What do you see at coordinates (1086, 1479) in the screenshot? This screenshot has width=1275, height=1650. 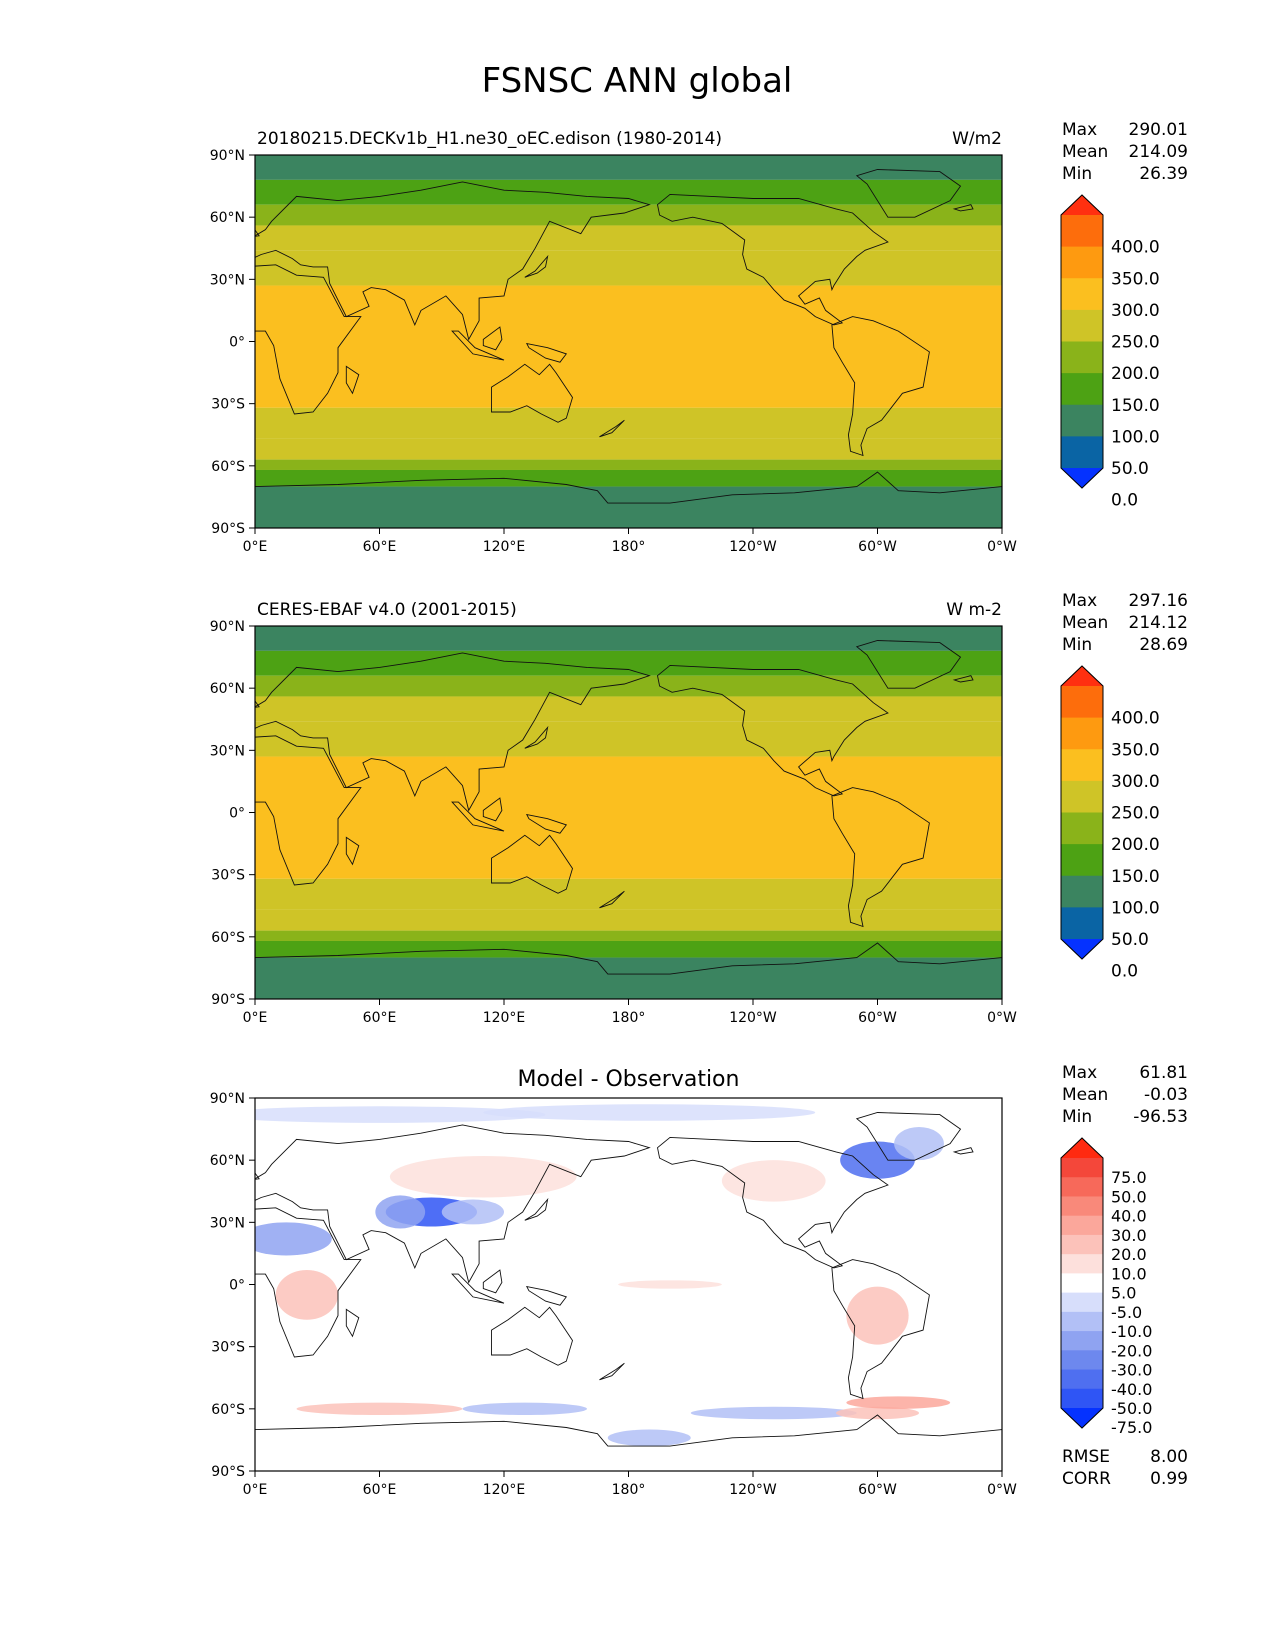 I see `stat-label-corr: CORR` at bounding box center [1086, 1479].